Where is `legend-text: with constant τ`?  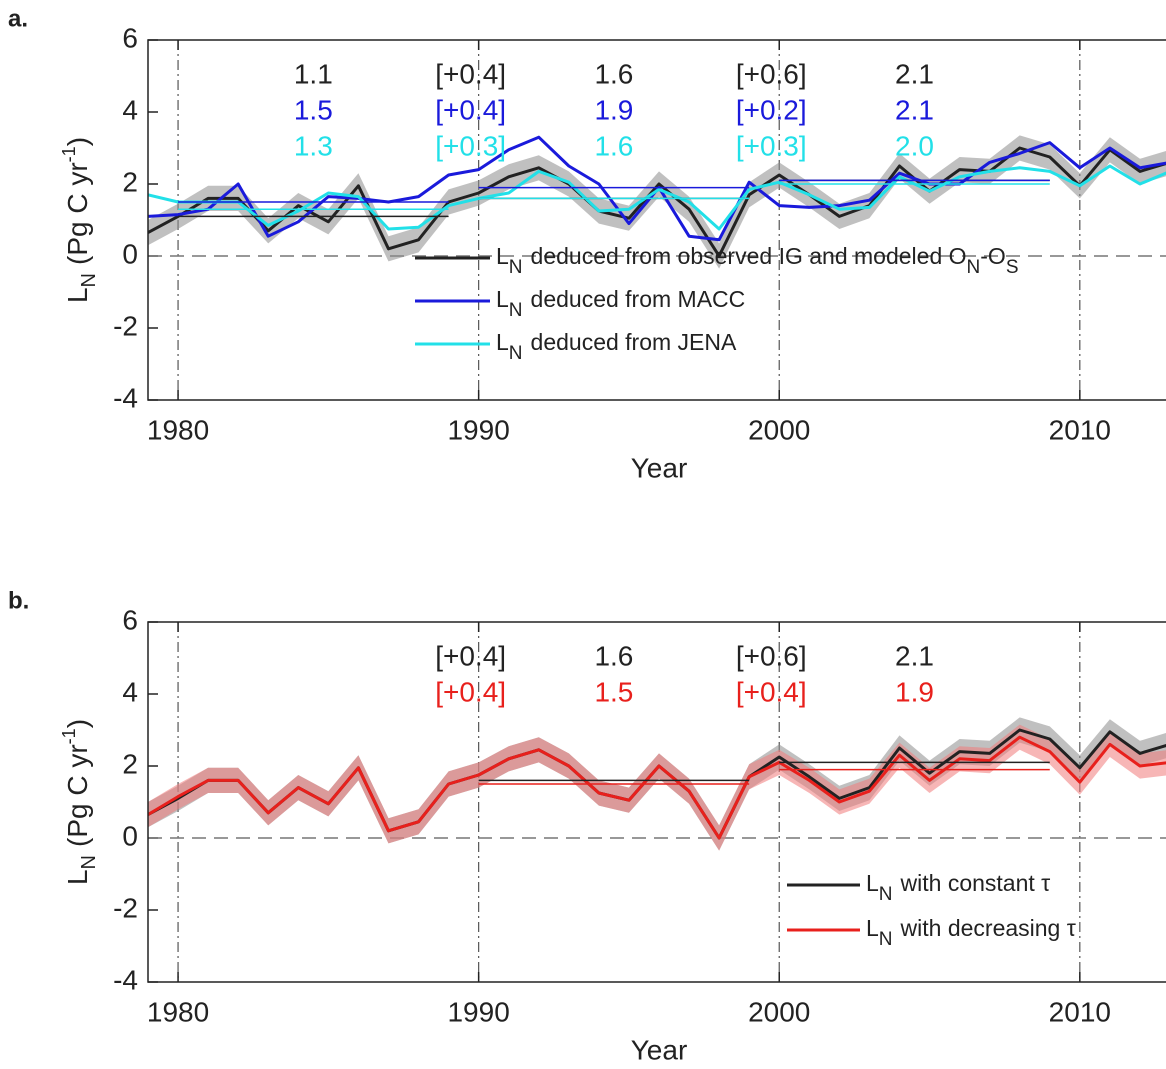
legend-text: with constant τ is located at coordinates (975, 883).